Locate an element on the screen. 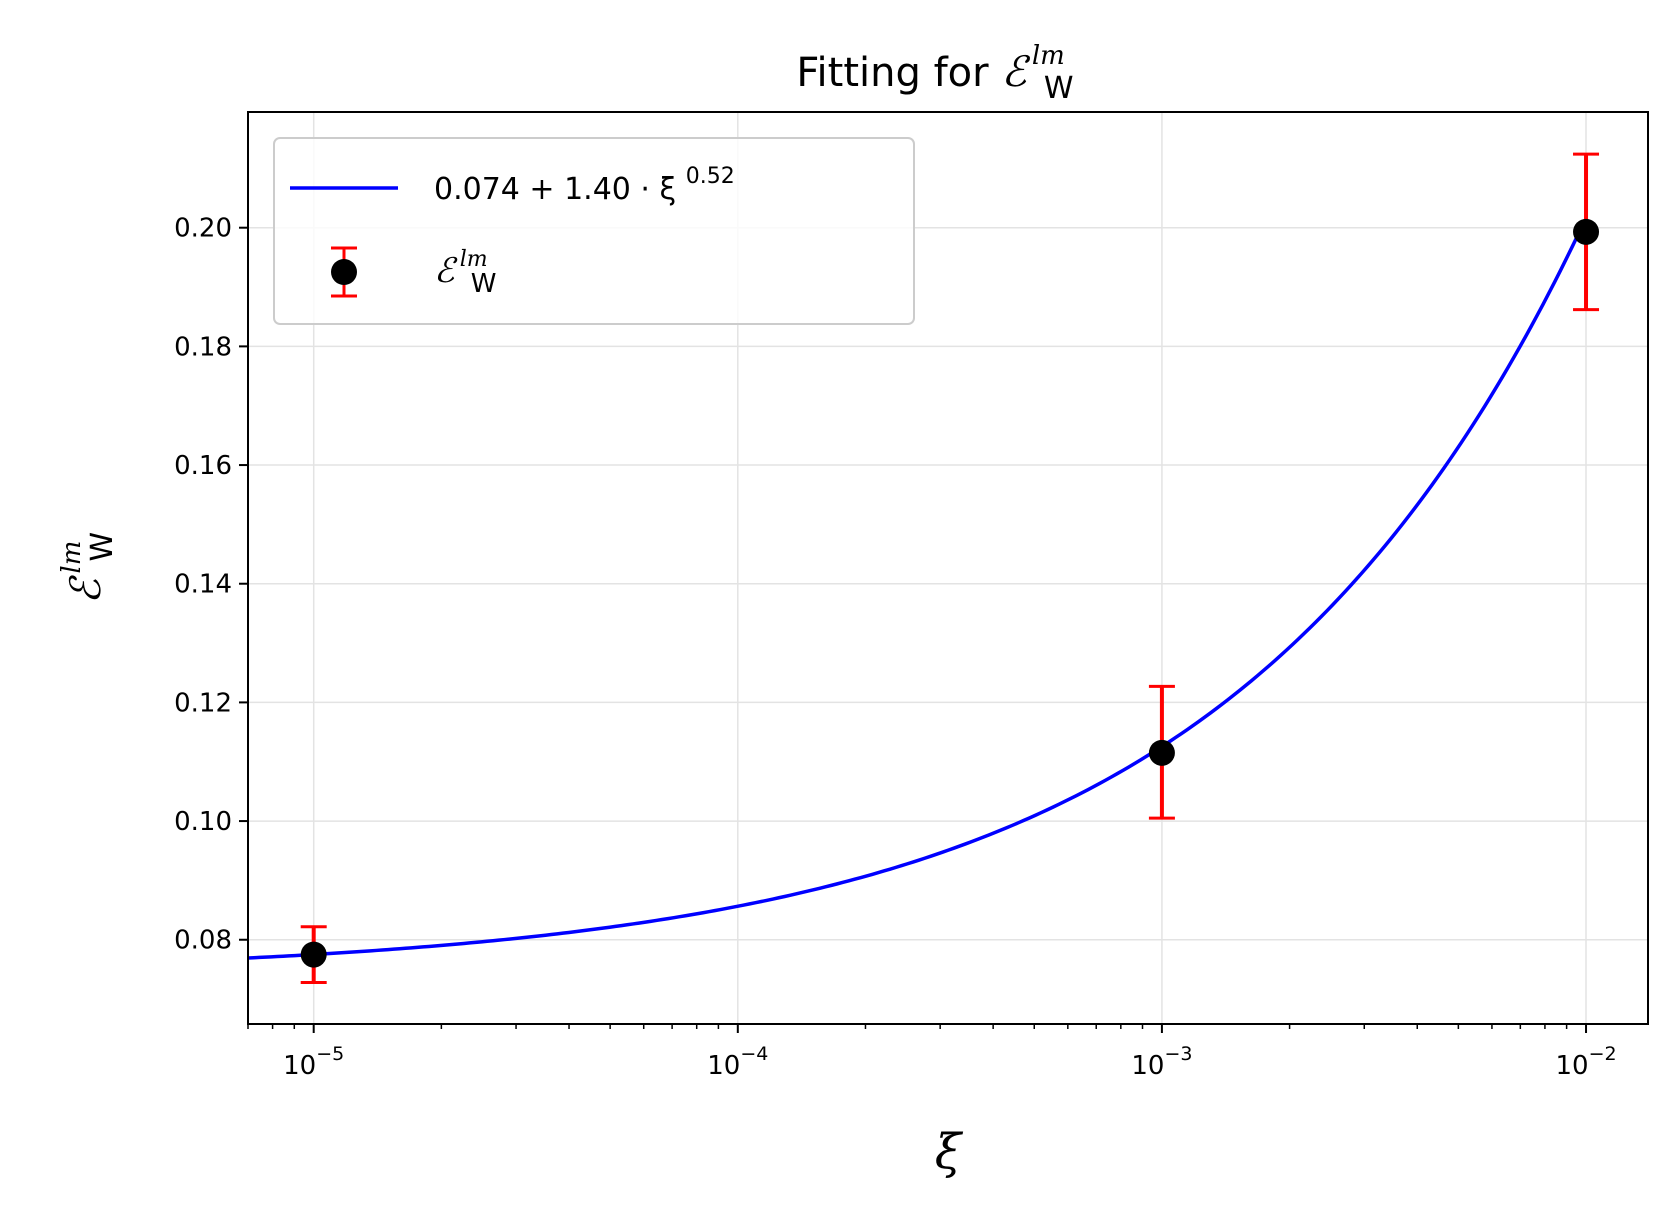  y-tick-label: 0.08 is located at coordinates (203, 941).